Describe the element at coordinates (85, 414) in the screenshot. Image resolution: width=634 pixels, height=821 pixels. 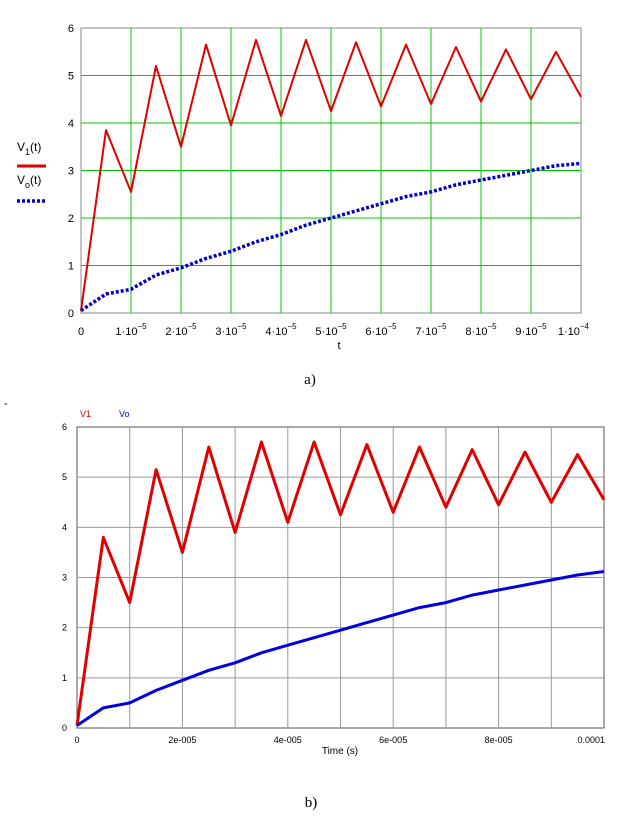
I see `chart-b-legend-v1: V1` at that location.